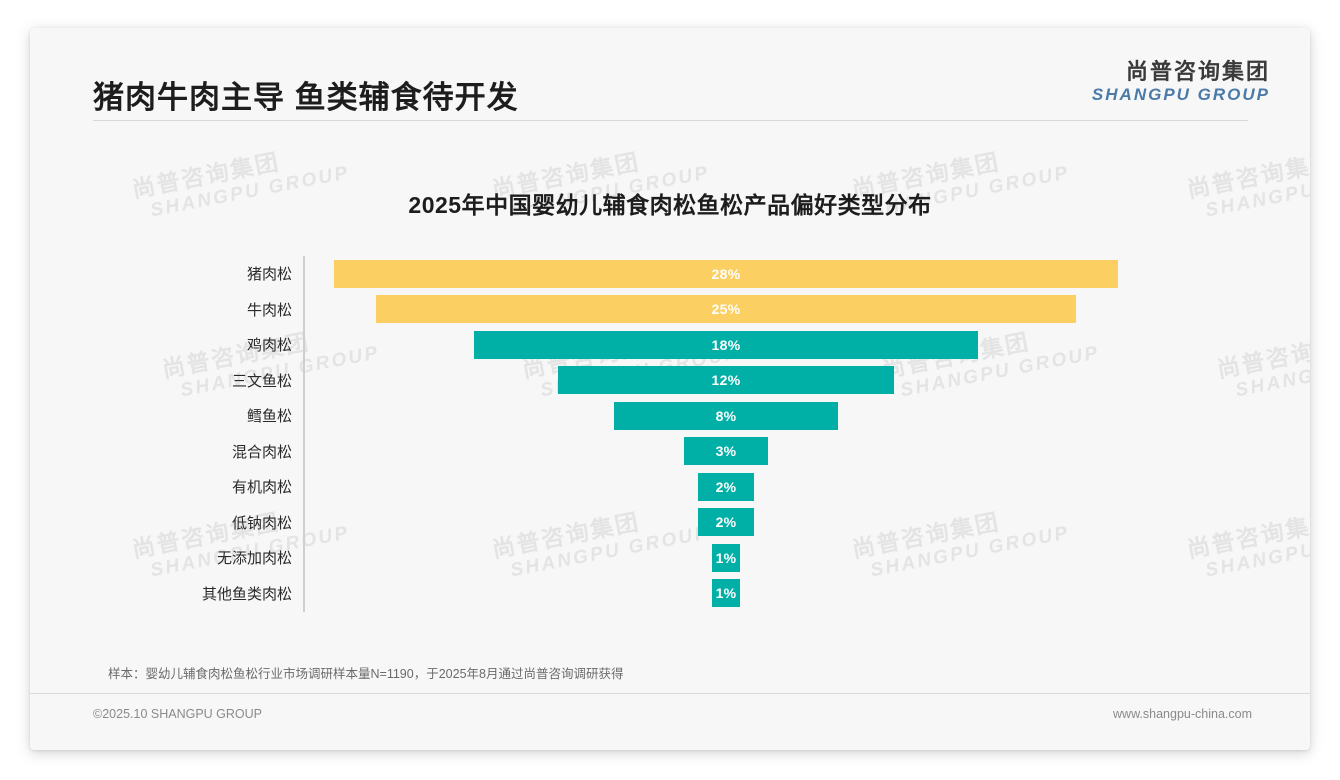 This screenshot has height=780, width=1340. I want to click on bar-segment: 12%, so click(726, 380).